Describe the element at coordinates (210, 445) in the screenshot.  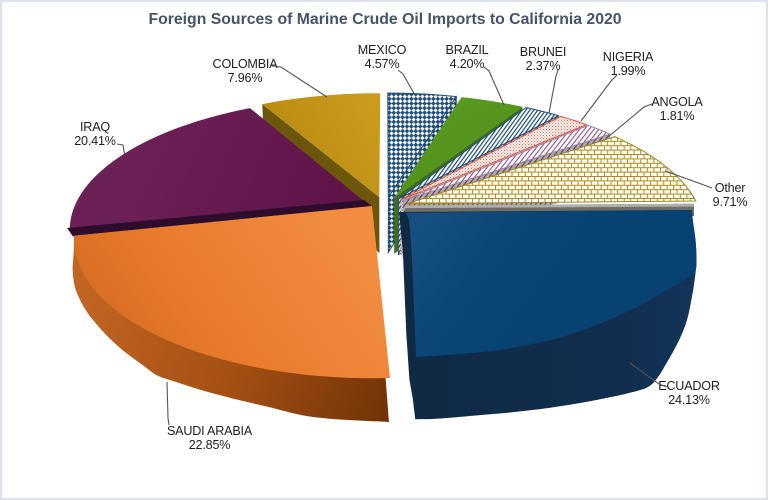
I see `svg-text: 22.85%` at that location.